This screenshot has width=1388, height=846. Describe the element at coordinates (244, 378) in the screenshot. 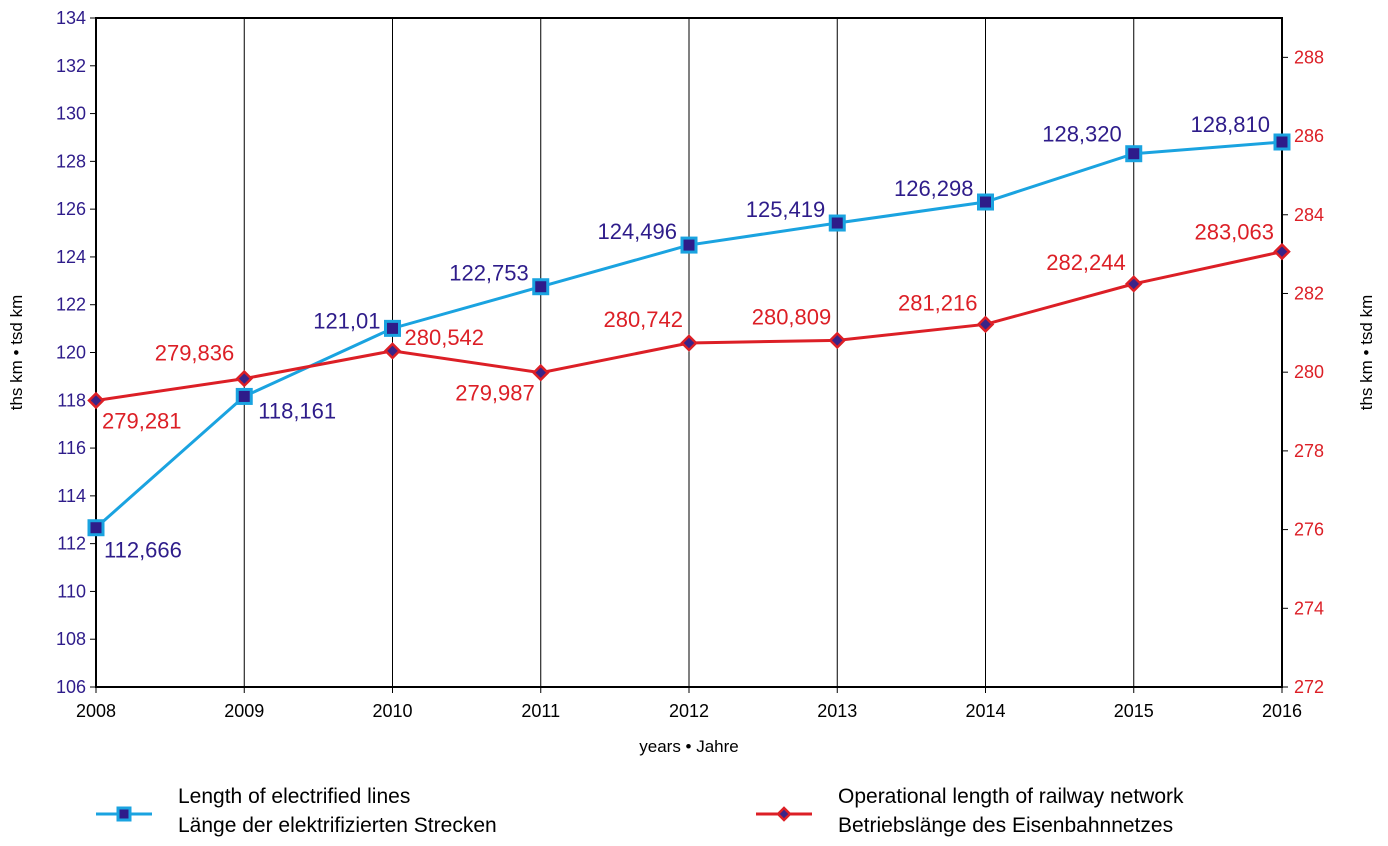

I see `marker-operational-2009` at that location.